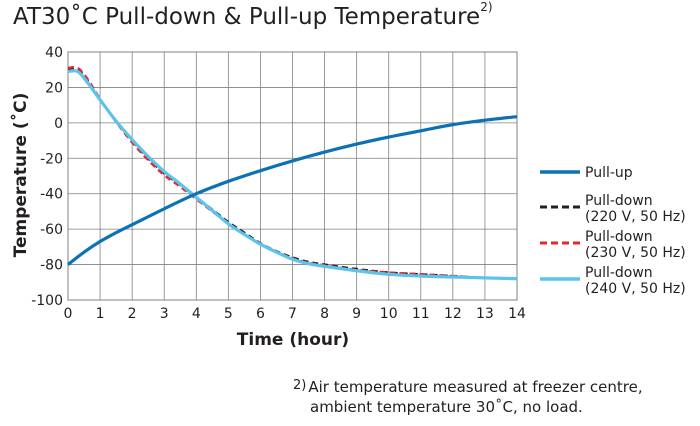 The height and width of the screenshot is (426, 700). Describe the element at coordinates (47, 177) in the screenshot. I see `y-tick-labels: 40 20 0 -20 -40 -60 -80 -100` at that location.